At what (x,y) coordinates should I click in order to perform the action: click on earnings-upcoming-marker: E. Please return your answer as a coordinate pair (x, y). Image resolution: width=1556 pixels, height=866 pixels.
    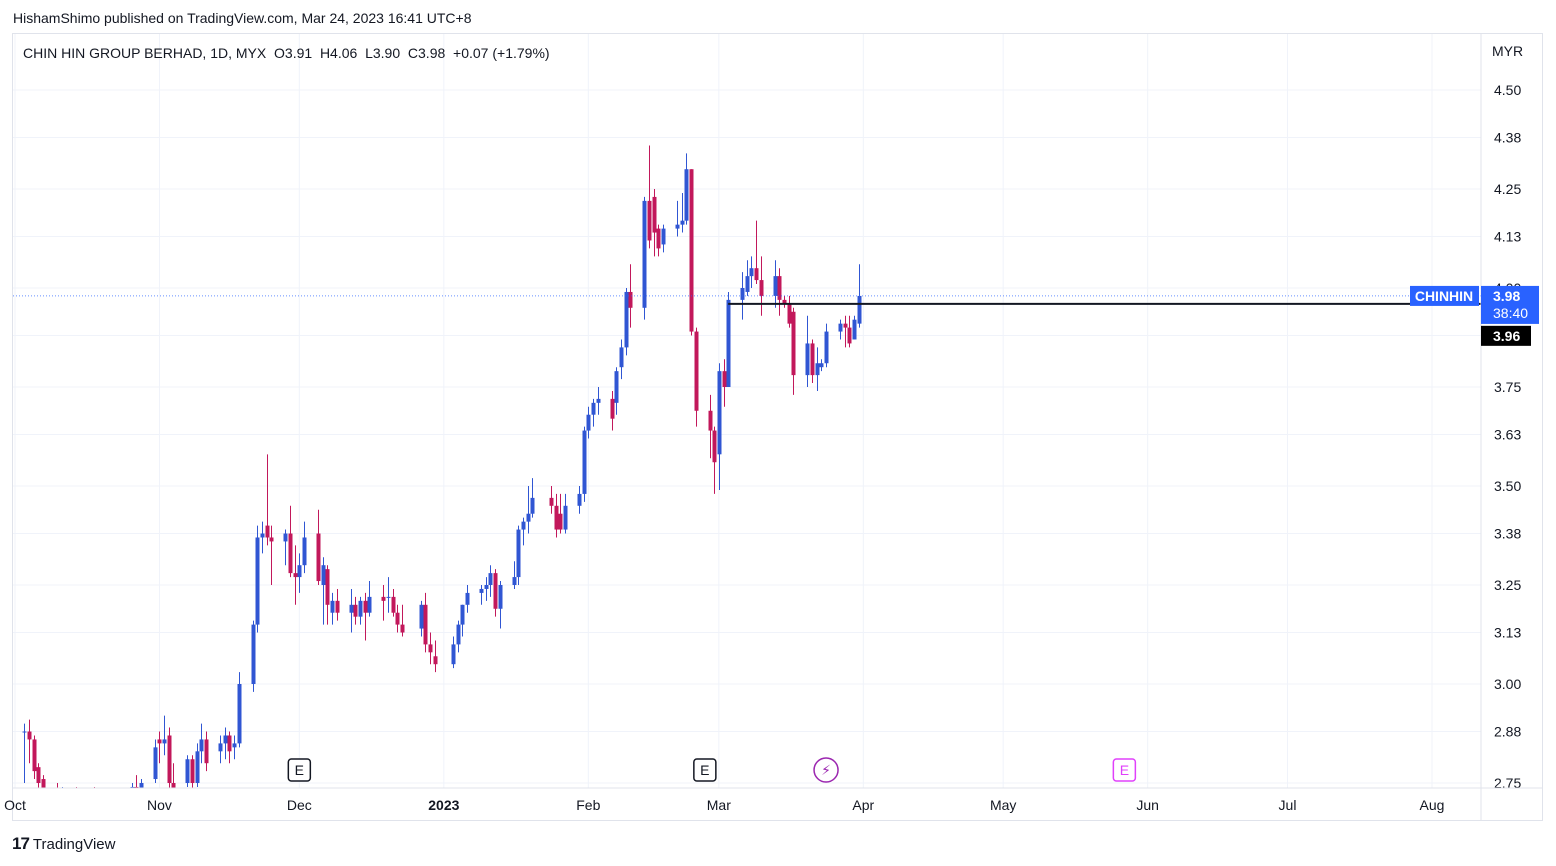
    Looking at the image, I should click on (1124, 770).